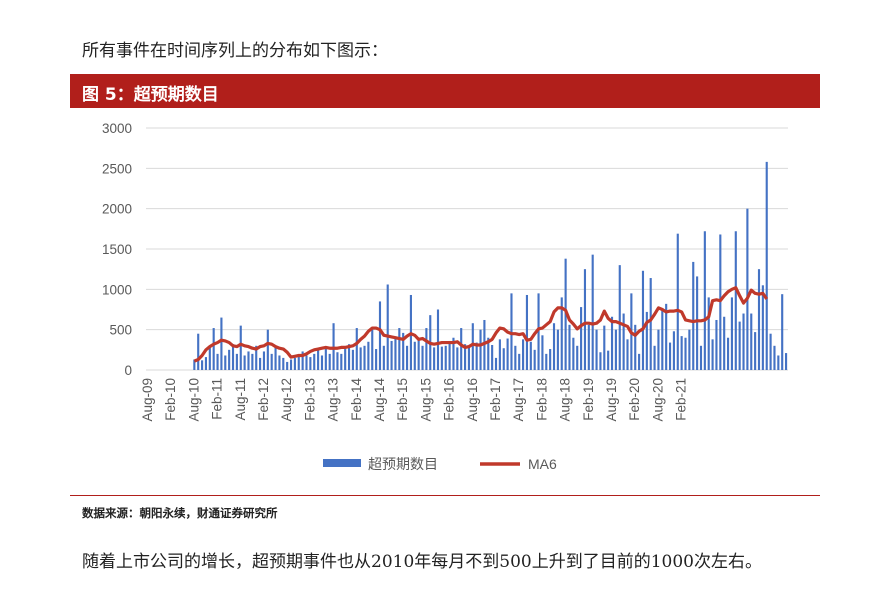 Image resolution: width=886 pixels, height=613 pixels. I want to click on x-tick-label: Aug-20, so click(657, 400).